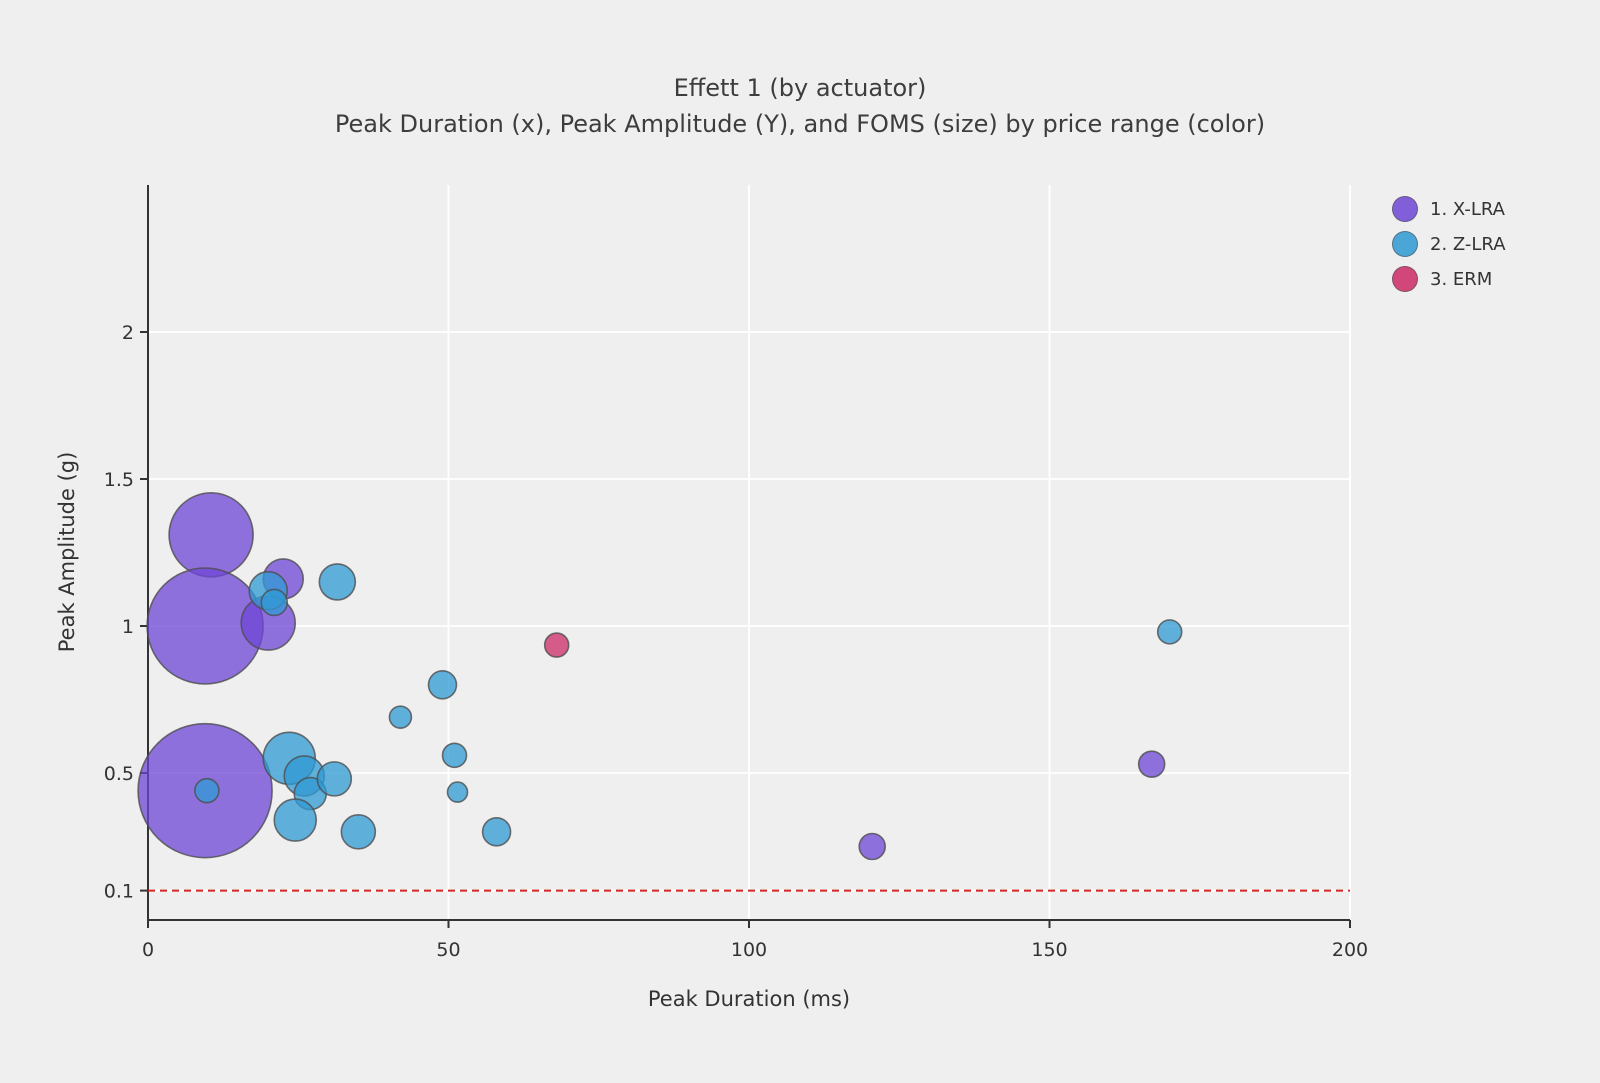  What do you see at coordinates (119, 892) in the screenshot?
I see `y-tick-label: 0.1` at bounding box center [119, 892].